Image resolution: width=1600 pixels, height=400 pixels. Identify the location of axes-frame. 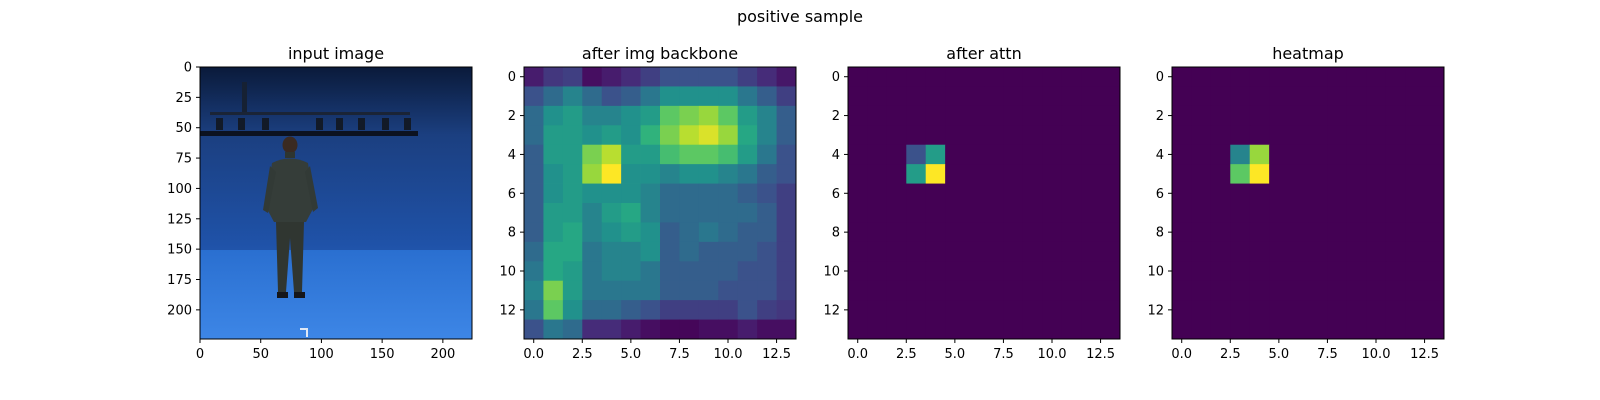
(660, 203).